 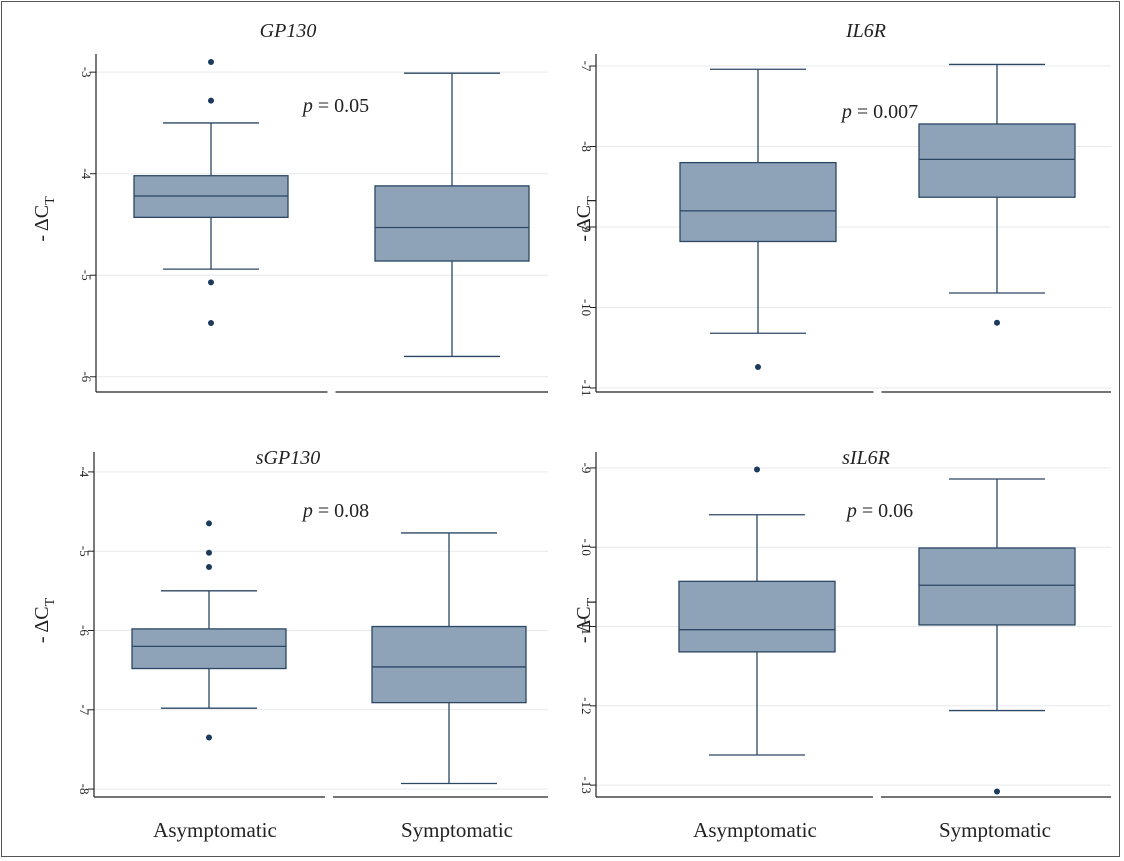 I want to click on y-tick-label: -12, so click(x=586, y=705).